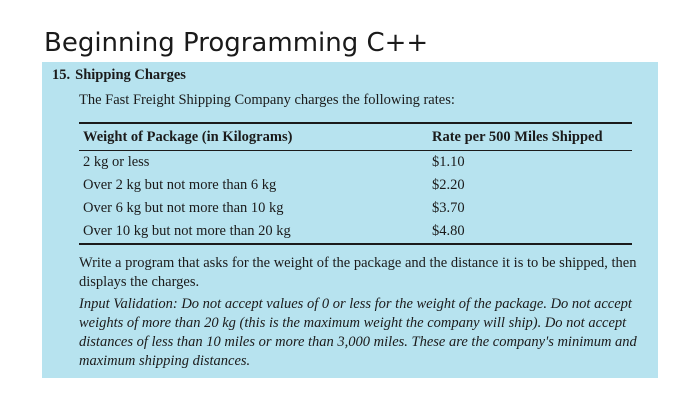  Describe the element at coordinates (180, 185) in the screenshot. I see `weight-cell: Over 2 kg but not more than 6 kg` at that location.